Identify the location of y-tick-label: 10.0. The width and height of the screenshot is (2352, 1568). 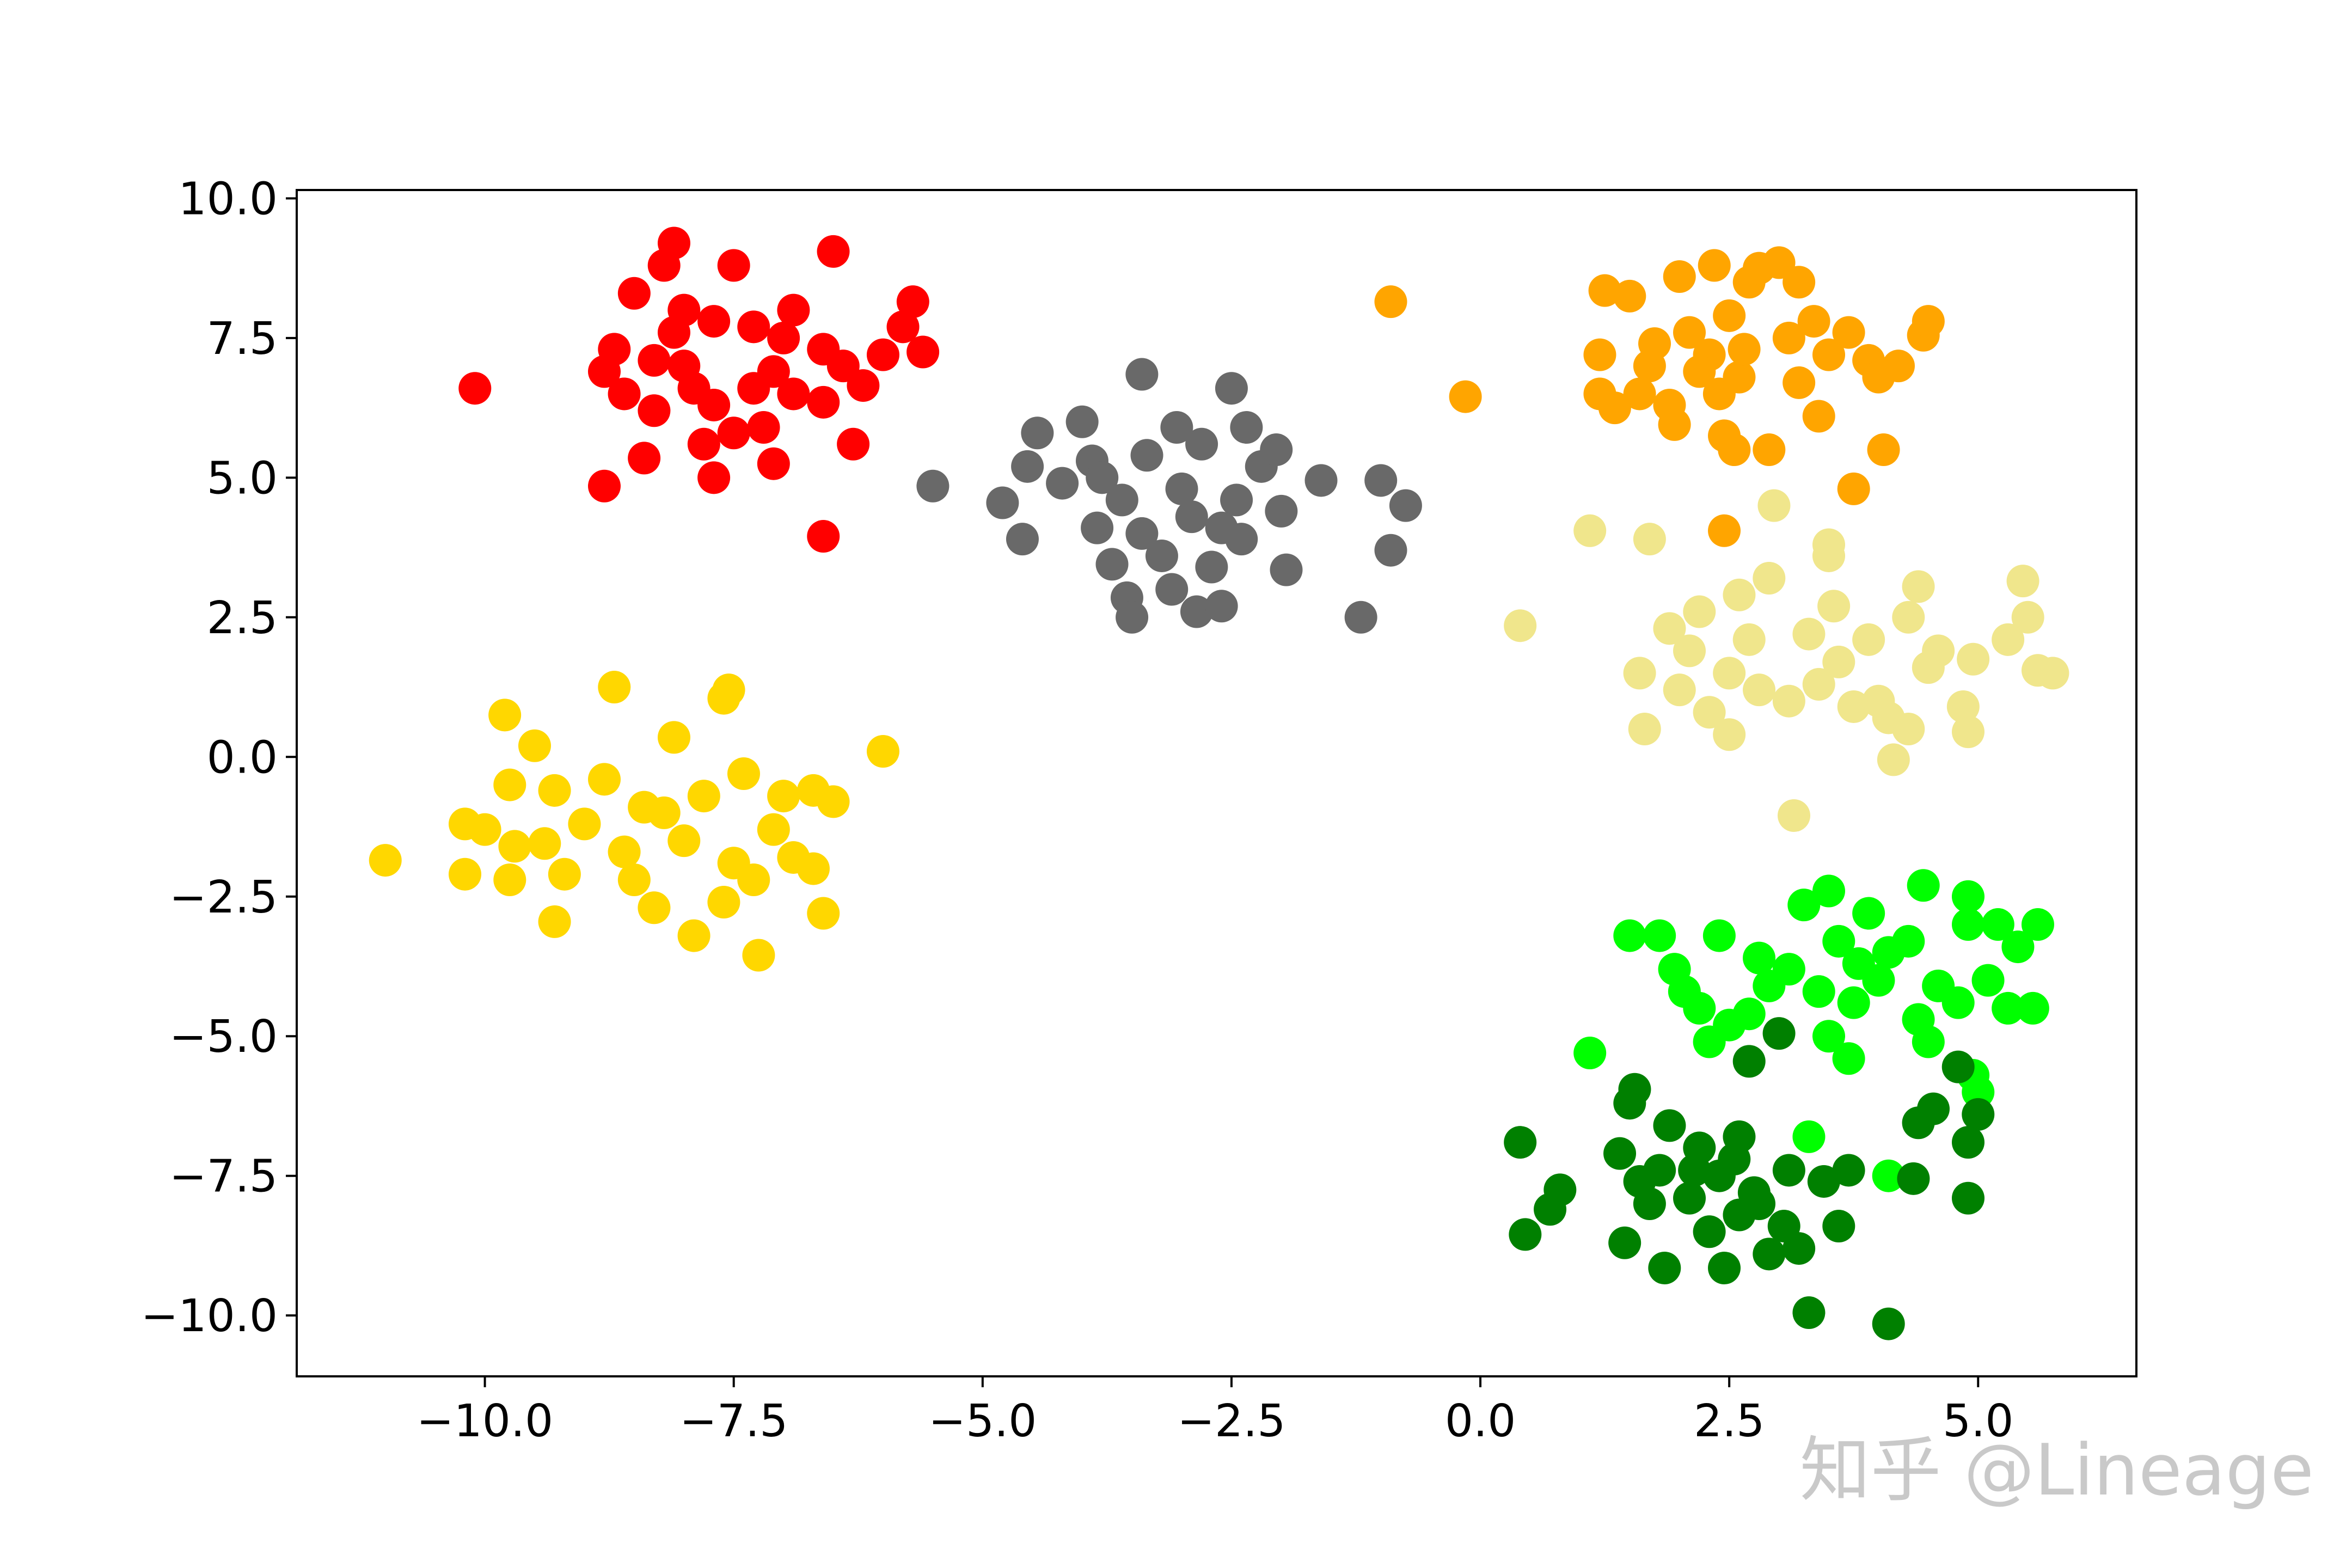
(228, 199).